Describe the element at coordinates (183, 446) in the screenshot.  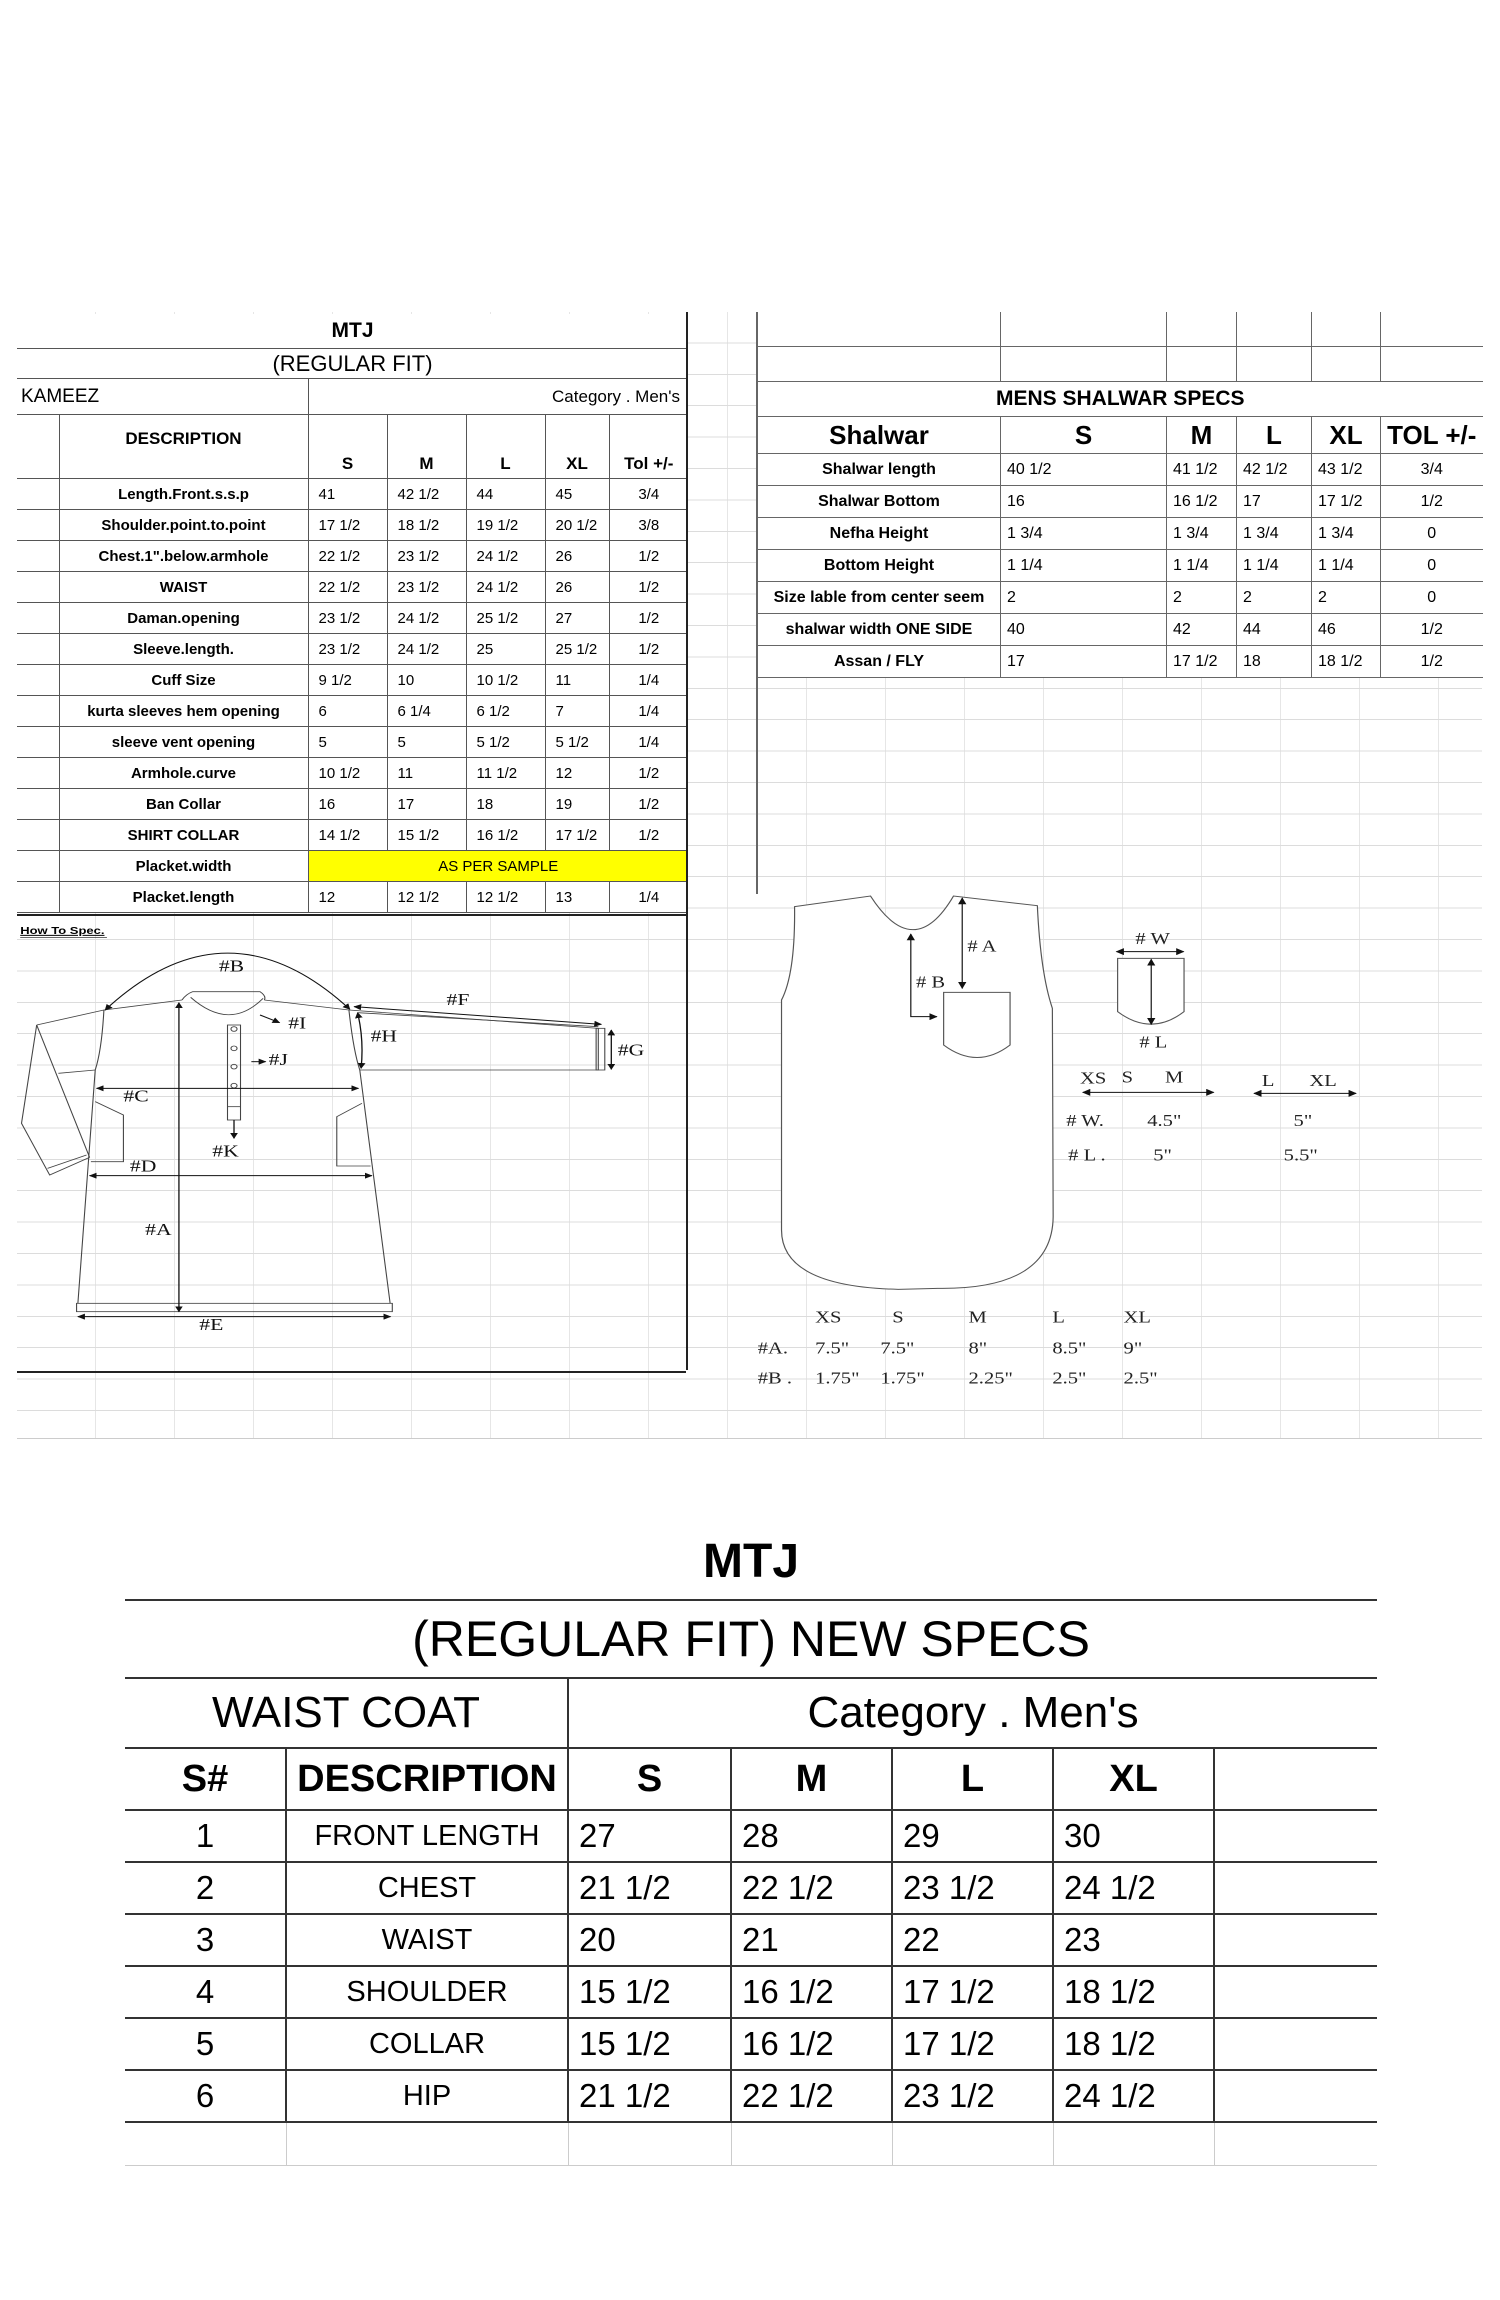
I see `header-description: DESCRIPTION` at that location.